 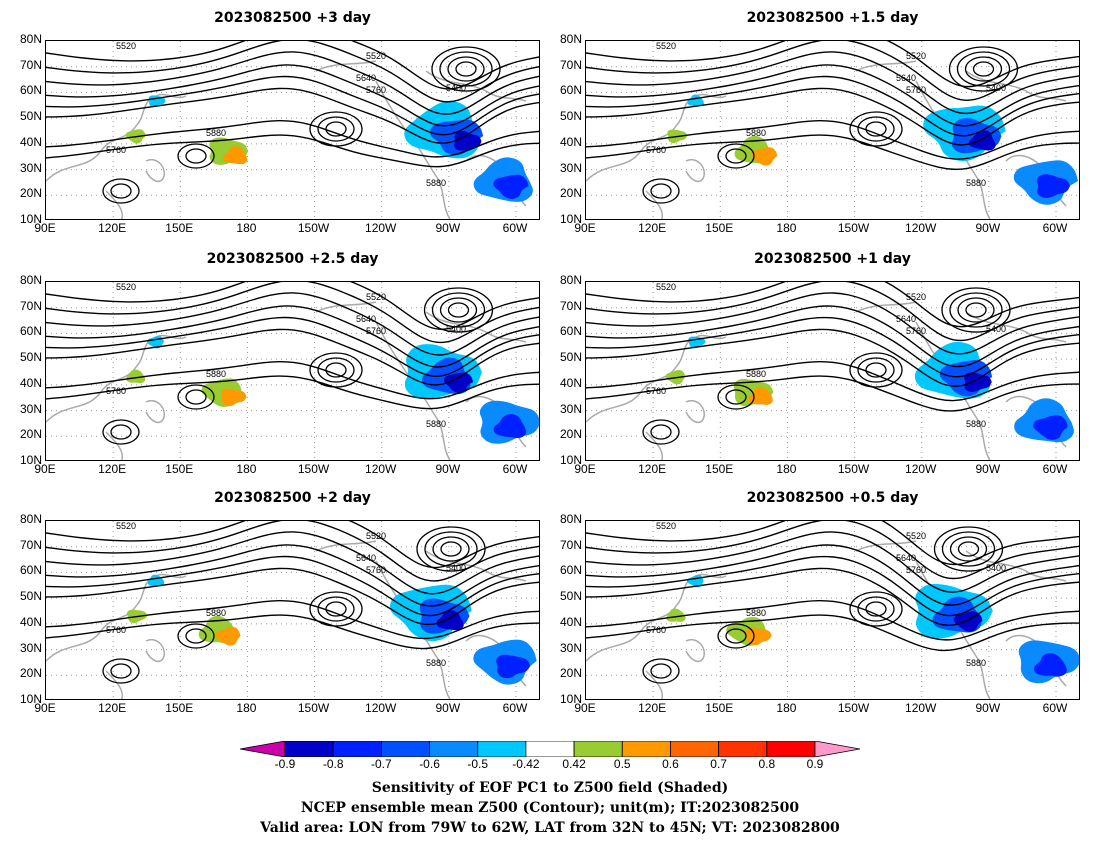 I want to click on y-tick-label: 10N, so click(x=30, y=699).